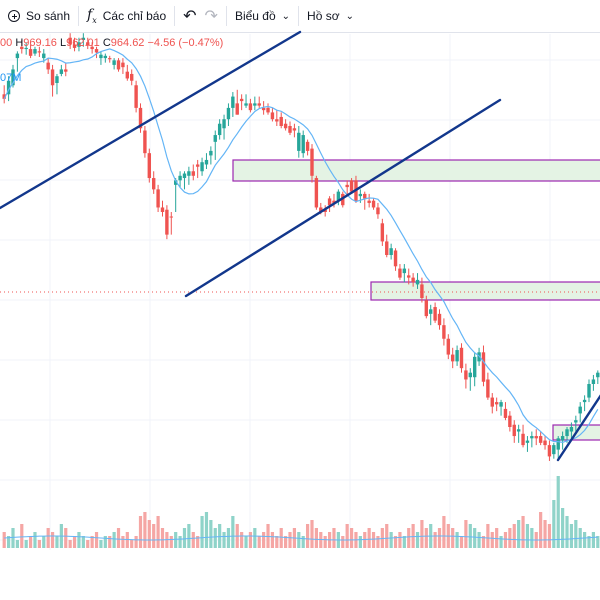 This screenshot has width=600, height=600. I want to click on ma-legend: 07M, so click(11, 78).